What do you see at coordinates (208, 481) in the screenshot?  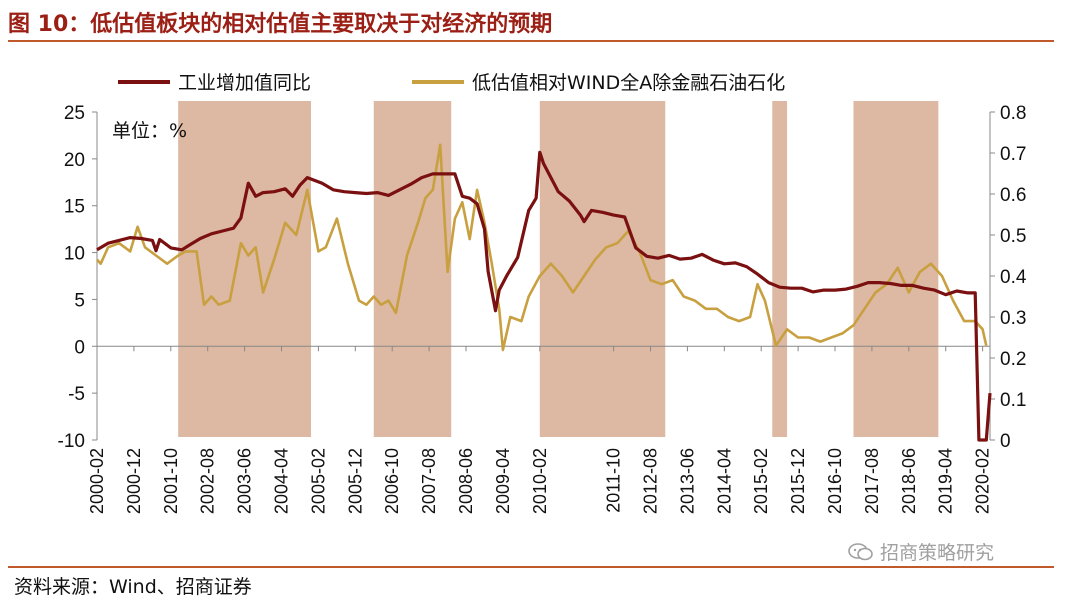 I see `x-tick-label: 2002-08` at bounding box center [208, 481].